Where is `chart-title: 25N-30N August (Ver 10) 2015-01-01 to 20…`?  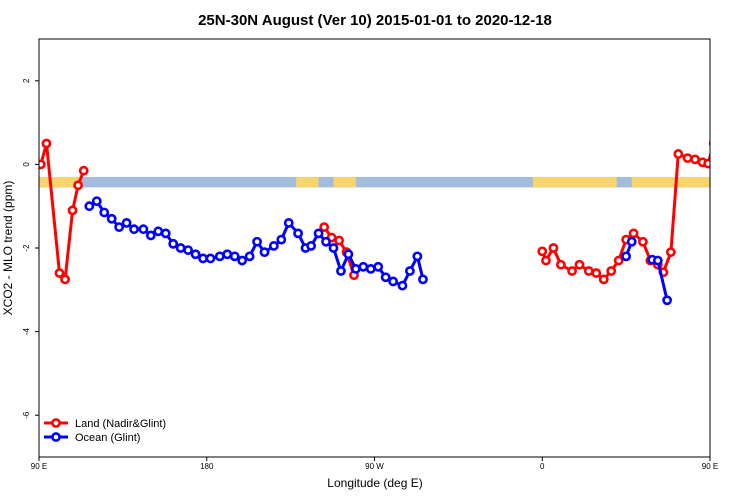 chart-title: 25N-30N August (Ver 10) 2015-01-01 to 20… is located at coordinates (375, 20).